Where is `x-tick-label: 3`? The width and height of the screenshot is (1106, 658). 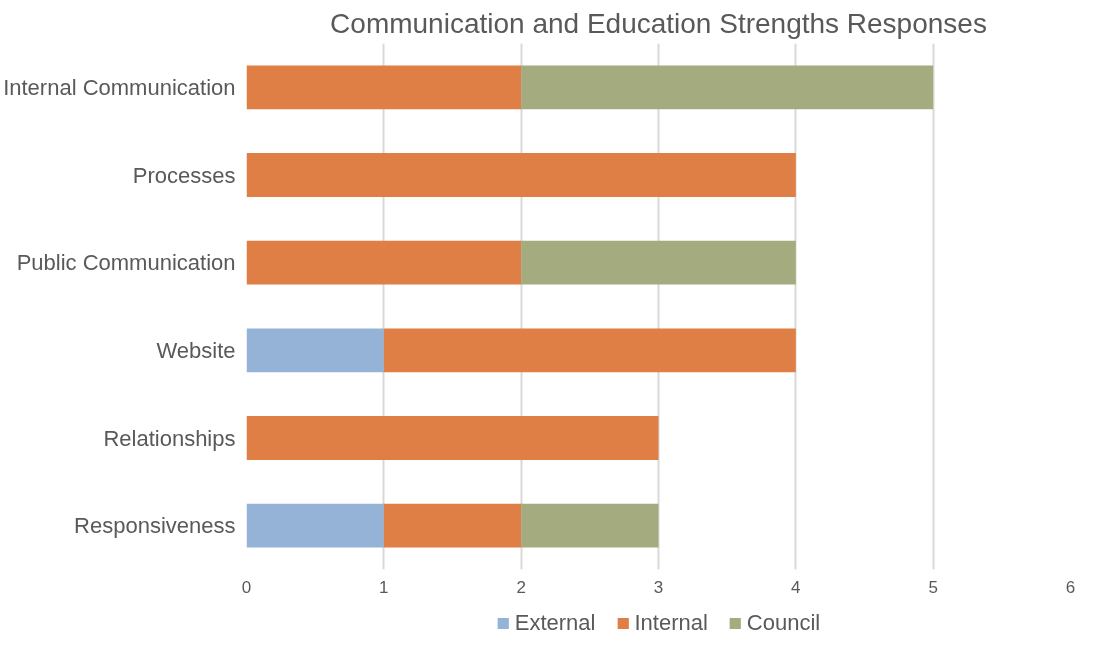
x-tick-label: 3 is located at coordinates (658, 587).